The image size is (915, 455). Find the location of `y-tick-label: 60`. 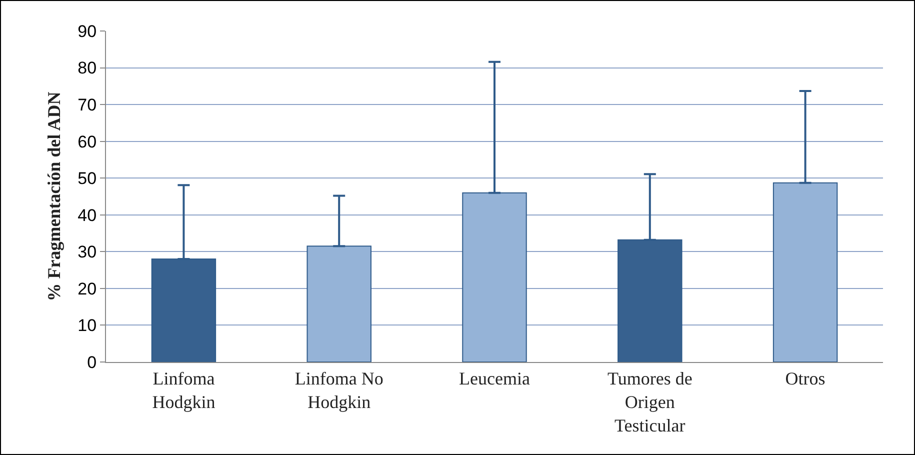

y-tick-label: 60 is located at coordinates (87, 142).